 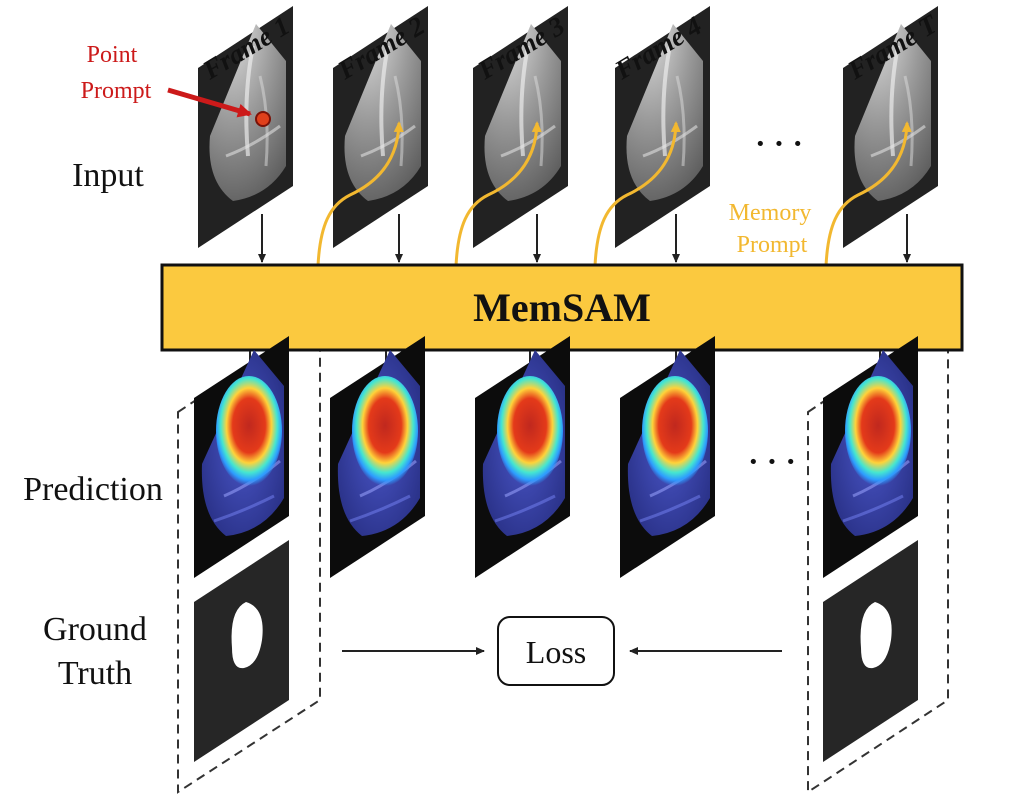 What do you see at coordinates (870, 457) in the screenshot?
I see `prediction-frame-T` at bounding box center [870, 457].